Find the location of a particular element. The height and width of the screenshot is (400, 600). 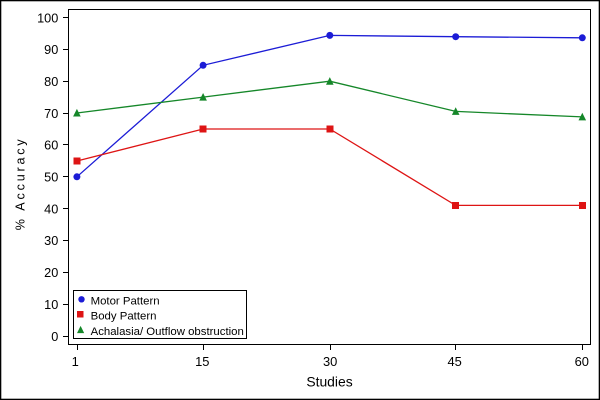

svg-text: 15 is located at coordinates (202, 361).